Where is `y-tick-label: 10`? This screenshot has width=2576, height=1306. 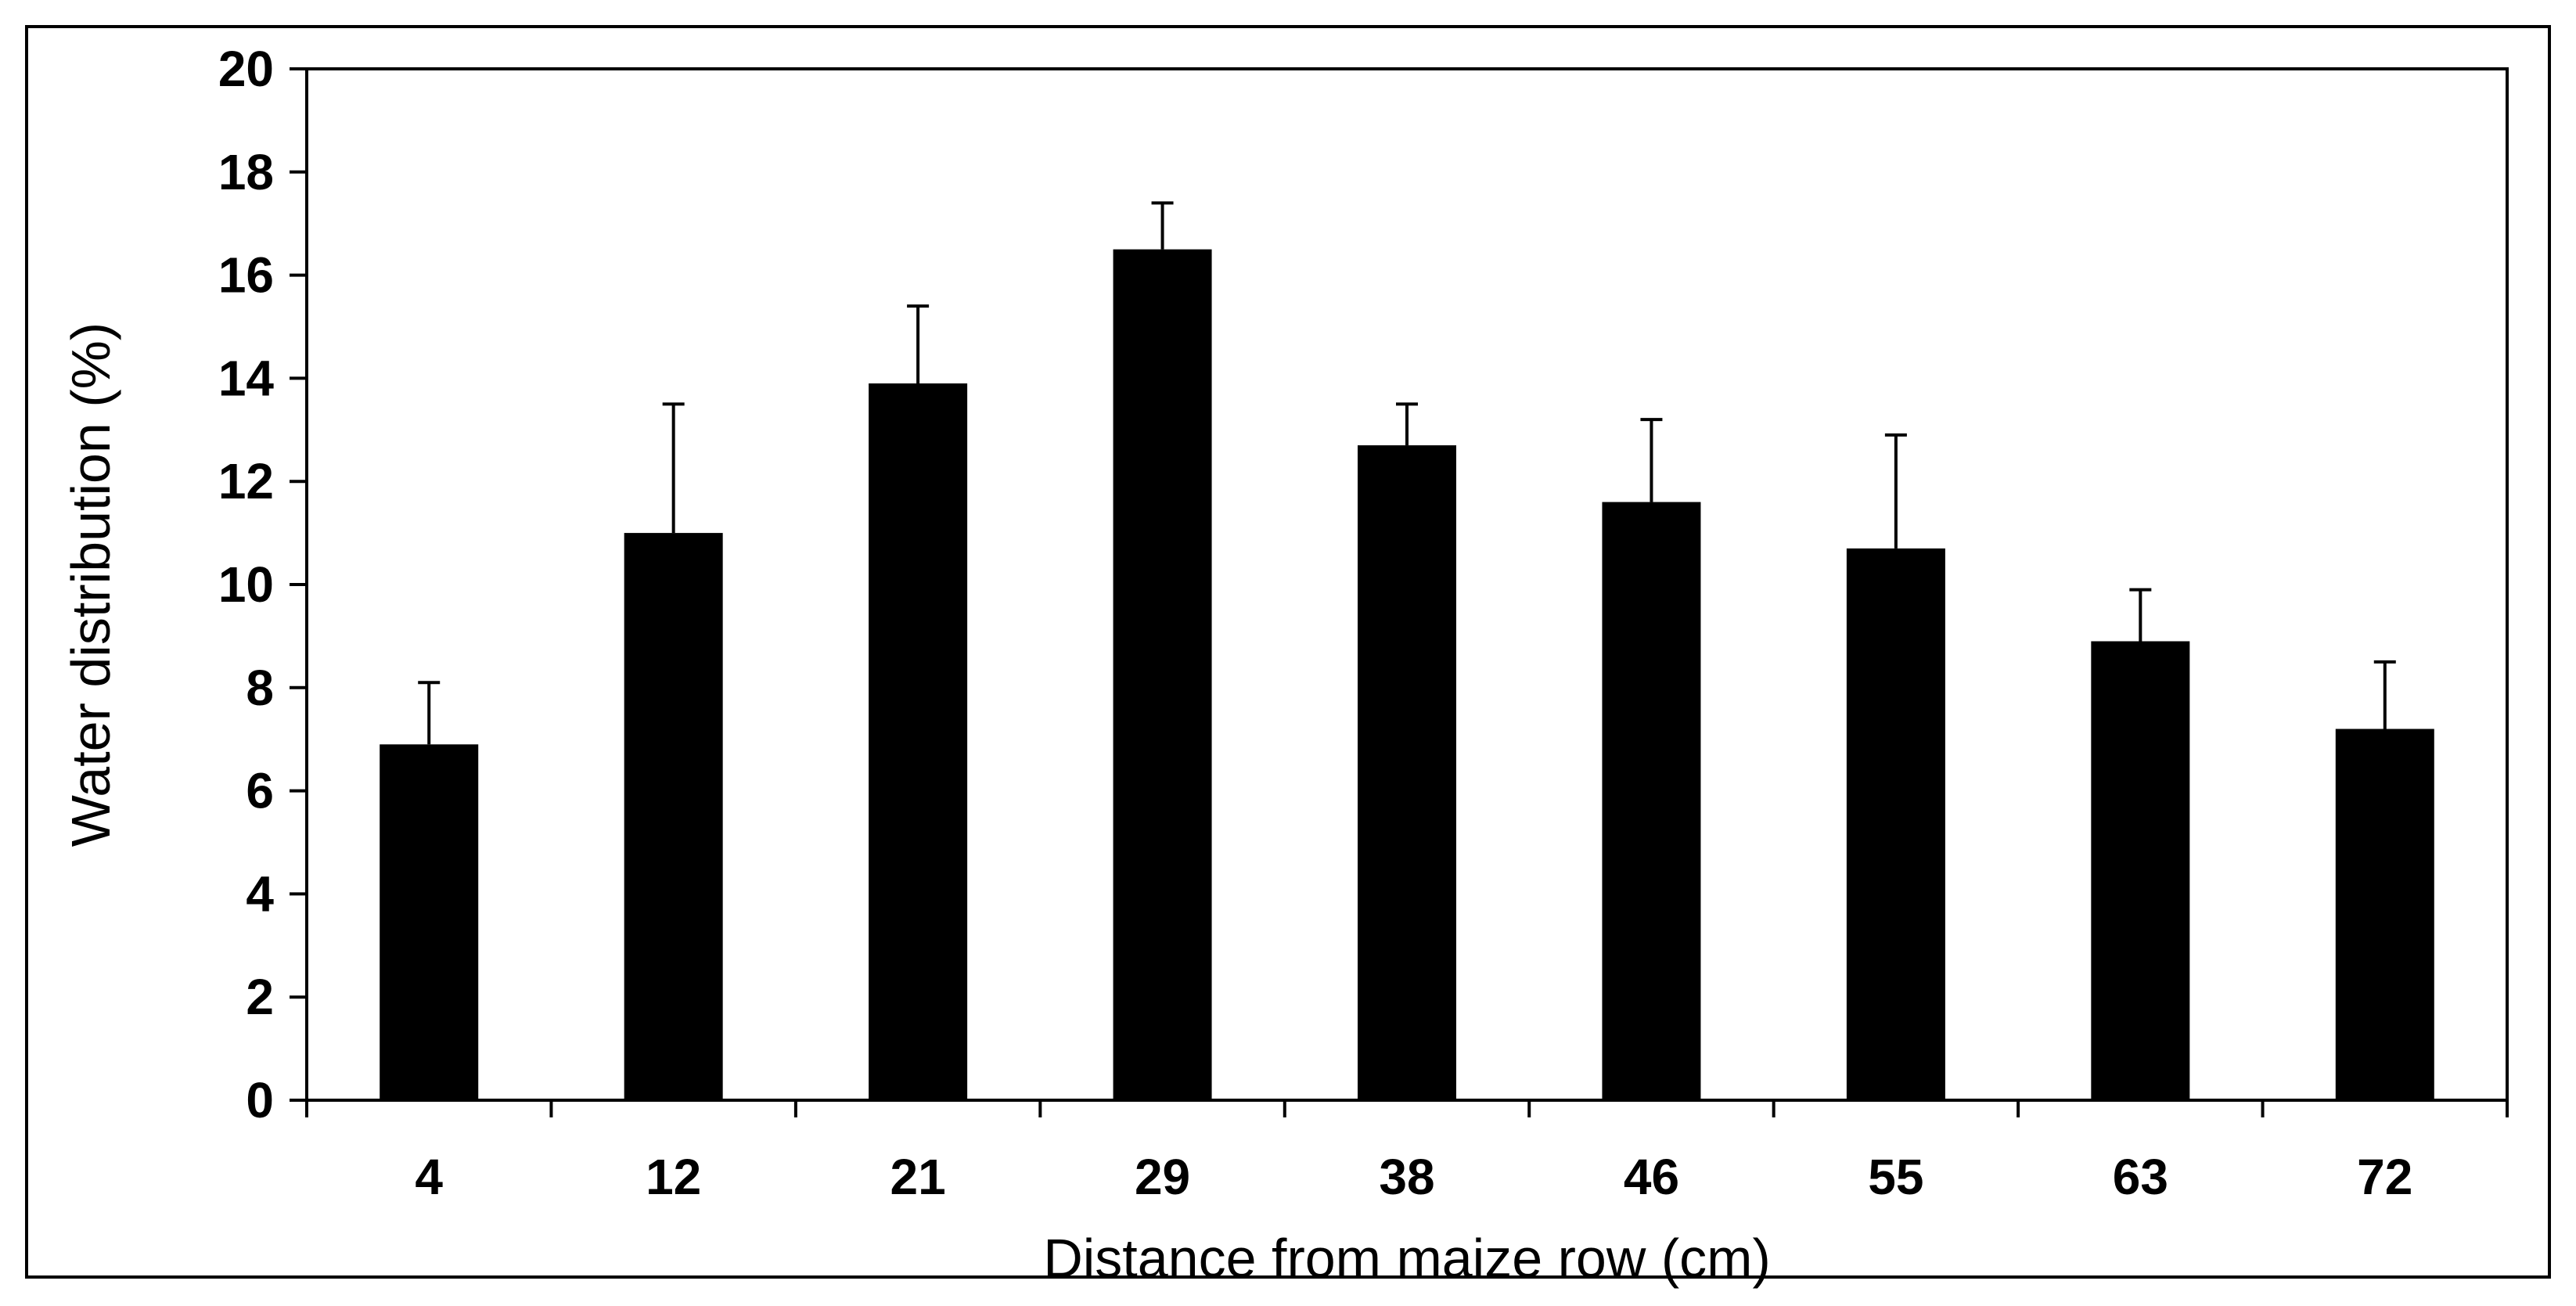 y-tick-label: 10 is located at coordinates (246, 584).